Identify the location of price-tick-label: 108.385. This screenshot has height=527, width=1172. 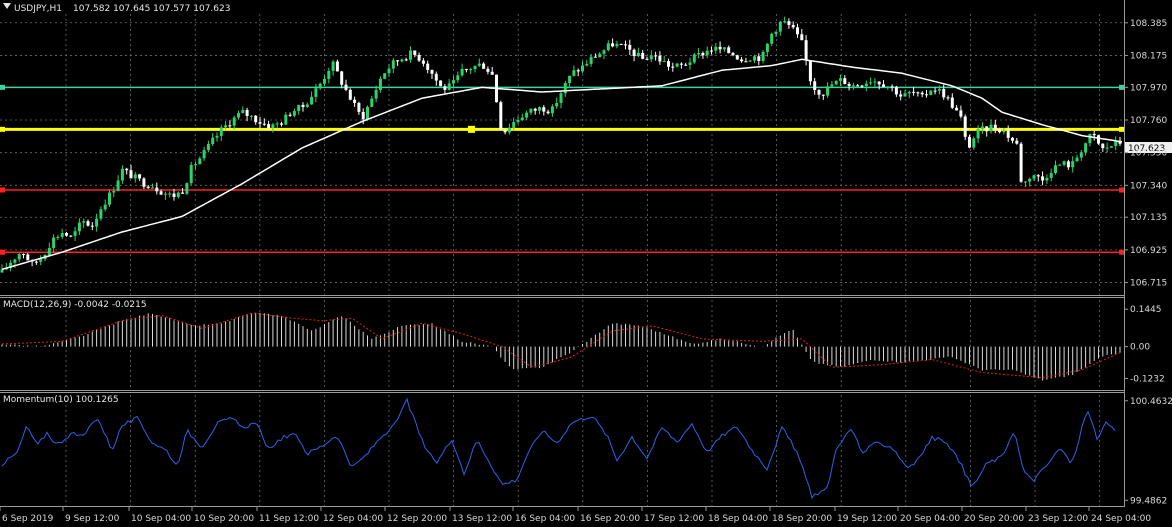
(1148, 24).